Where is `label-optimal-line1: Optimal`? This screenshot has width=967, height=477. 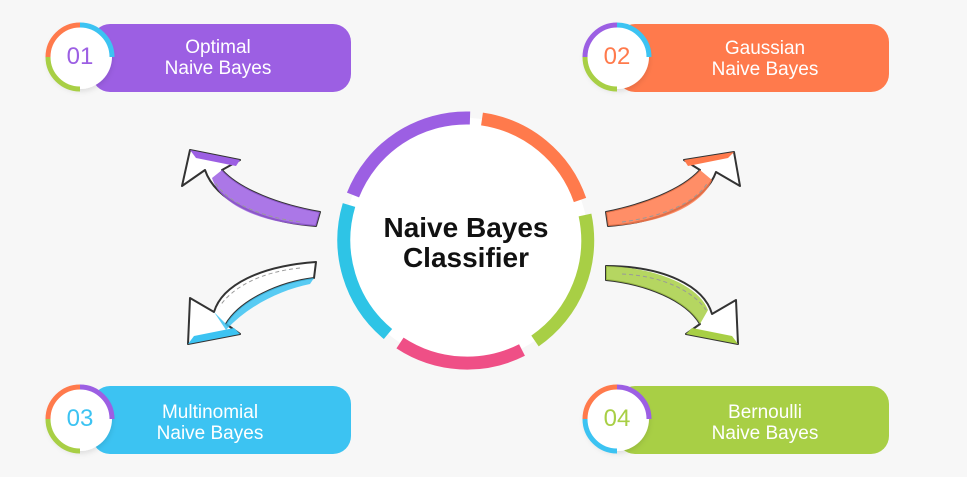
label-optimal-line1: Optimal is located at coordinates (218, 47).